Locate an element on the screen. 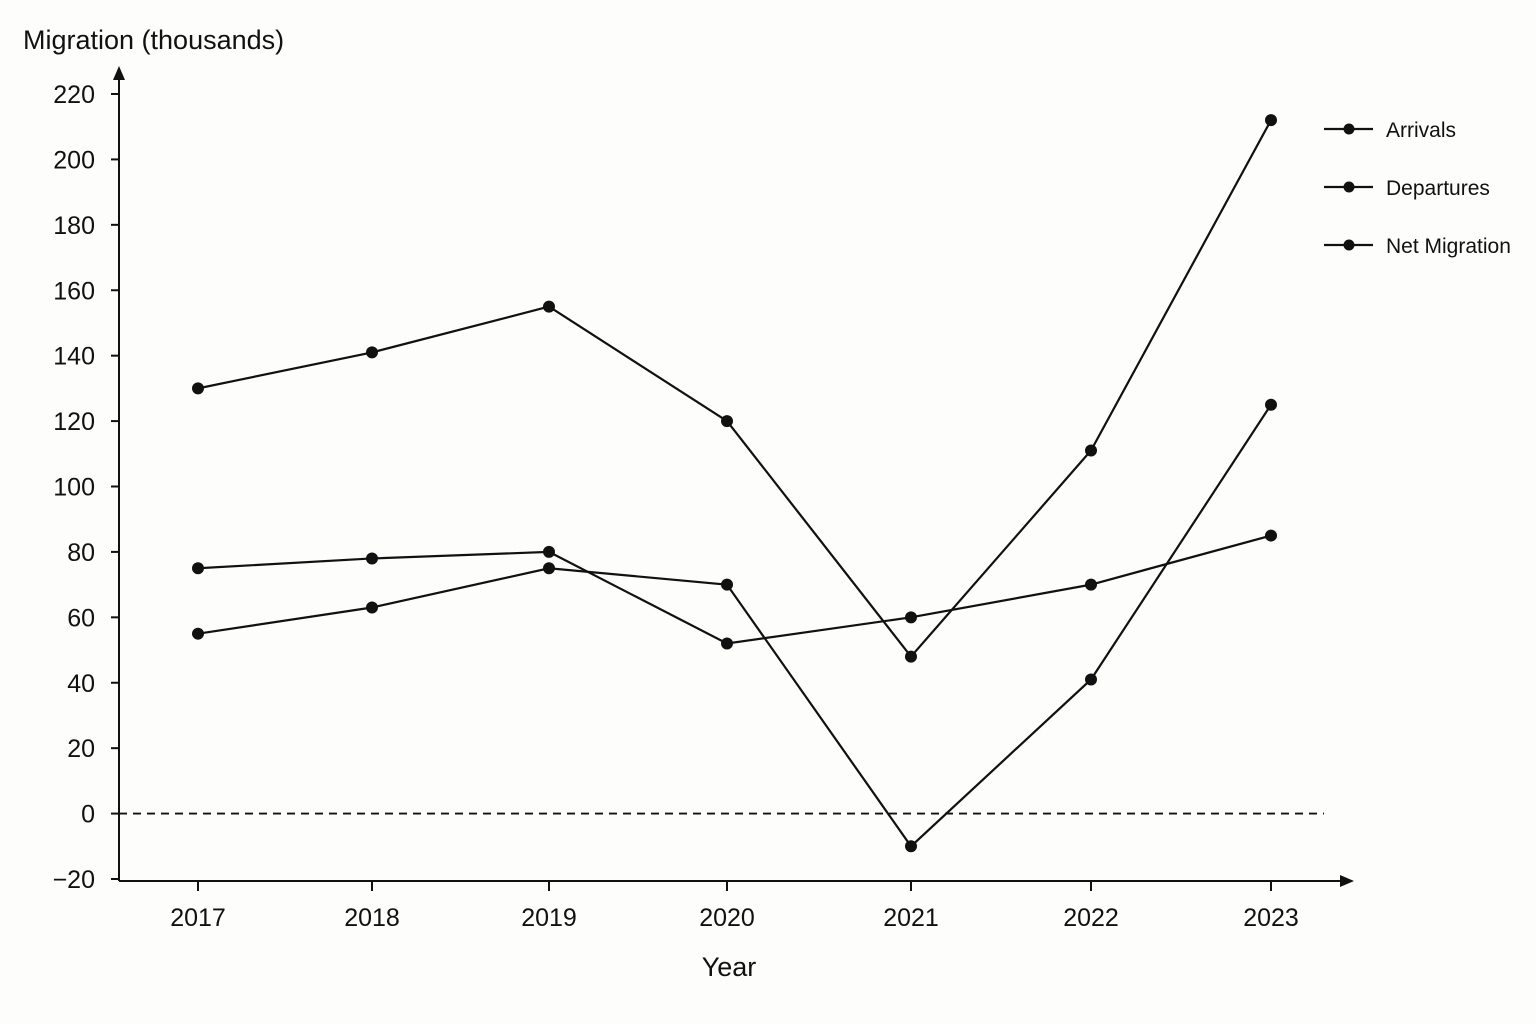 The width and height of the screenshot is (1536, 1024). y-tick-label: 220 is located at coordinates (74, 95).